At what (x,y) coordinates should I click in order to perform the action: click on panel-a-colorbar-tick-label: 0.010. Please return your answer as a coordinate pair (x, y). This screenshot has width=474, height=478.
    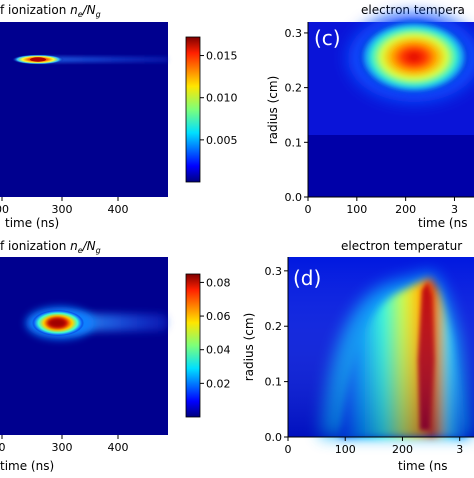
    Looking at the image, I should click on (222, 98).